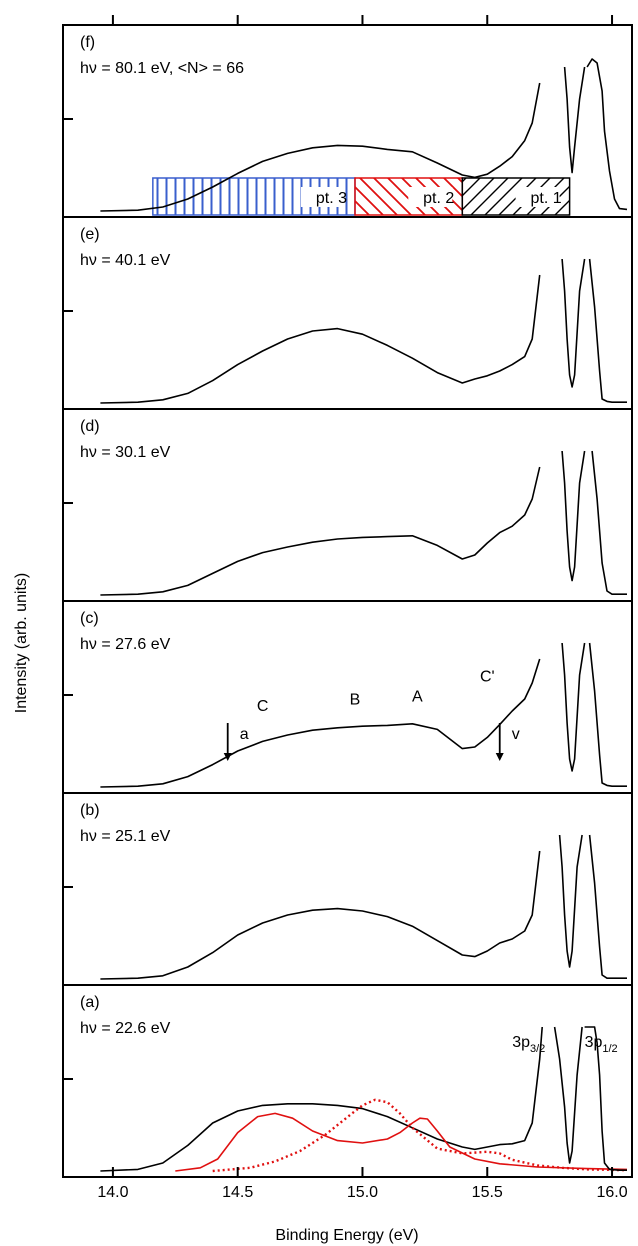 This screenshot has height=1246, width=638. What do you see at coordinates (87, 42) in the screenshot?
I see `panel-label: (f)` at bounding box center [87, 42].